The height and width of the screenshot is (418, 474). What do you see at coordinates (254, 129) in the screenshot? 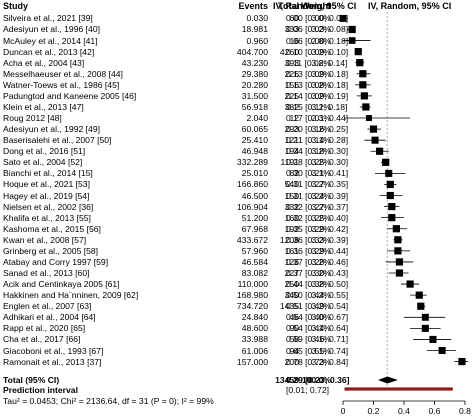
I see `events-value: 60.065` at bounding box center [254, 129].